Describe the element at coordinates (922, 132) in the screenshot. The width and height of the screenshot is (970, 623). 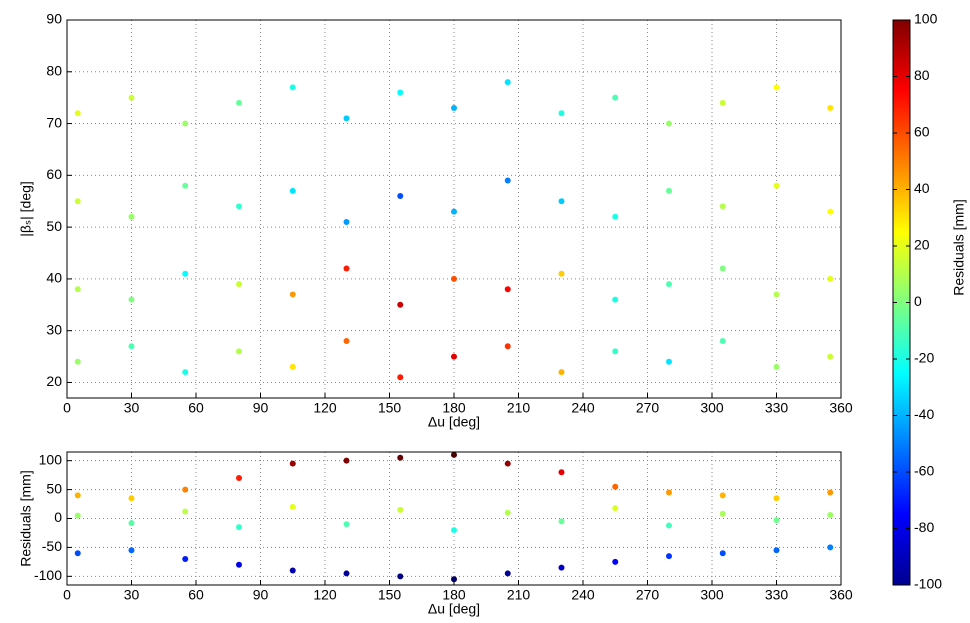
I see `colorbar-tick-label: 60` at that location.